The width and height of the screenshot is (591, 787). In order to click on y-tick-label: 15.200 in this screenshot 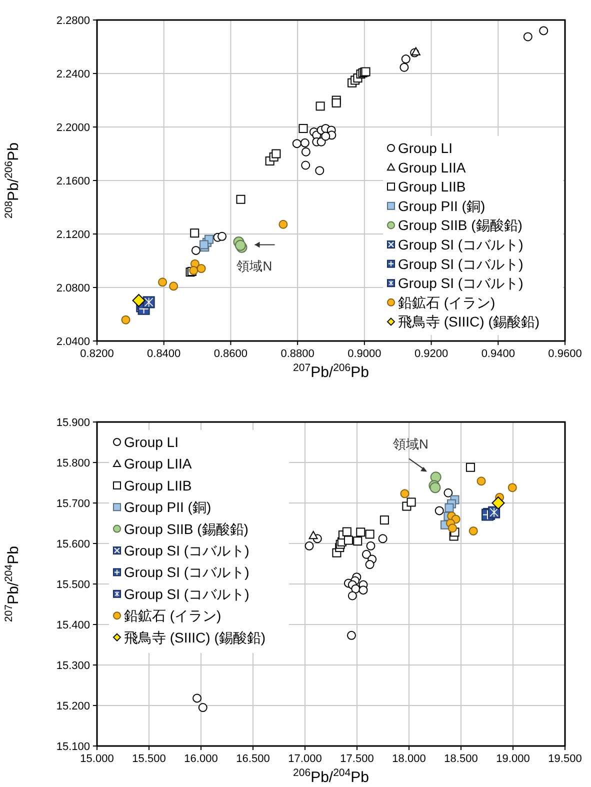, I will do `click(73, 706)`.